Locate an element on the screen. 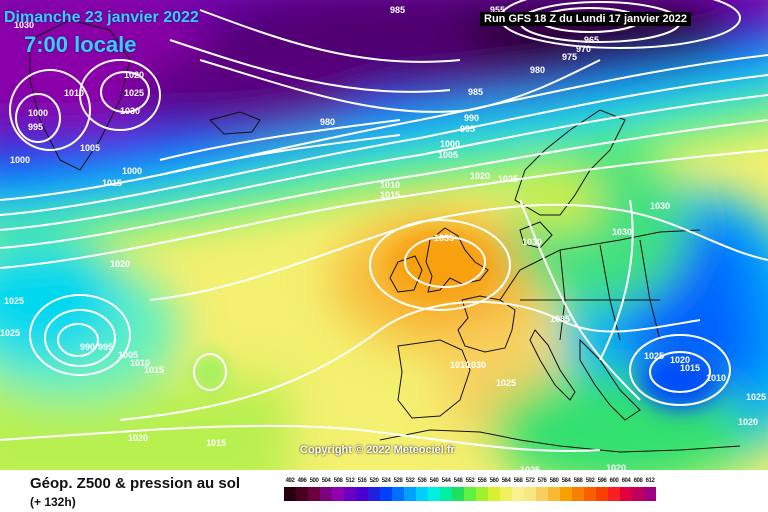  isobar-label: 980 is located at coordinates (327, 122).